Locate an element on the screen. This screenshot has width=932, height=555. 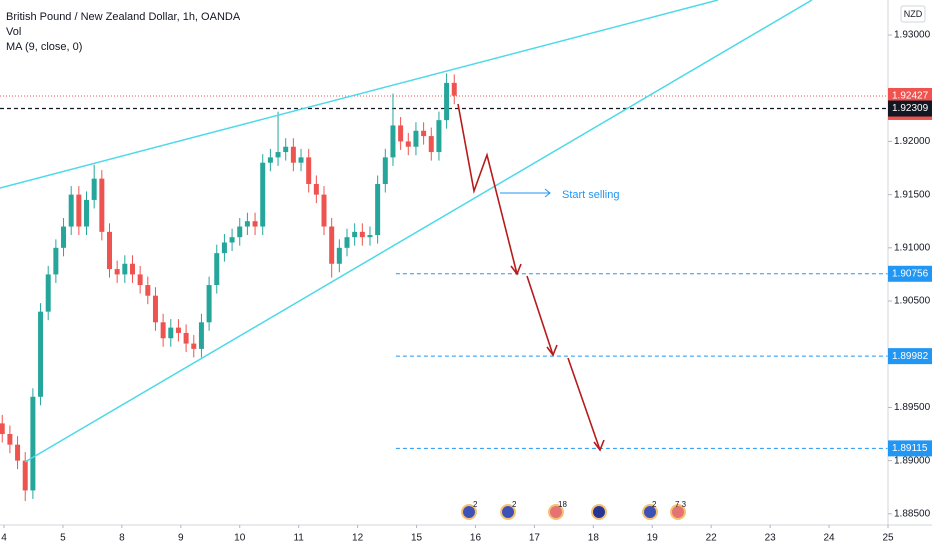
x-tick-label: 15 is located at coordinates (417, 538).